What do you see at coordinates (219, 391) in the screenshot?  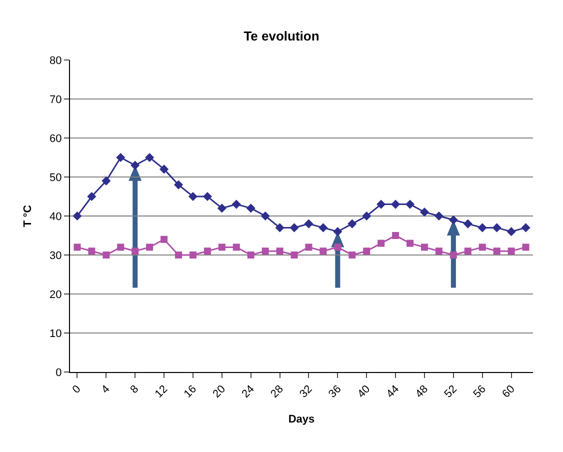 I see `x-tick-label: 20` at bounding box center [219, 391].